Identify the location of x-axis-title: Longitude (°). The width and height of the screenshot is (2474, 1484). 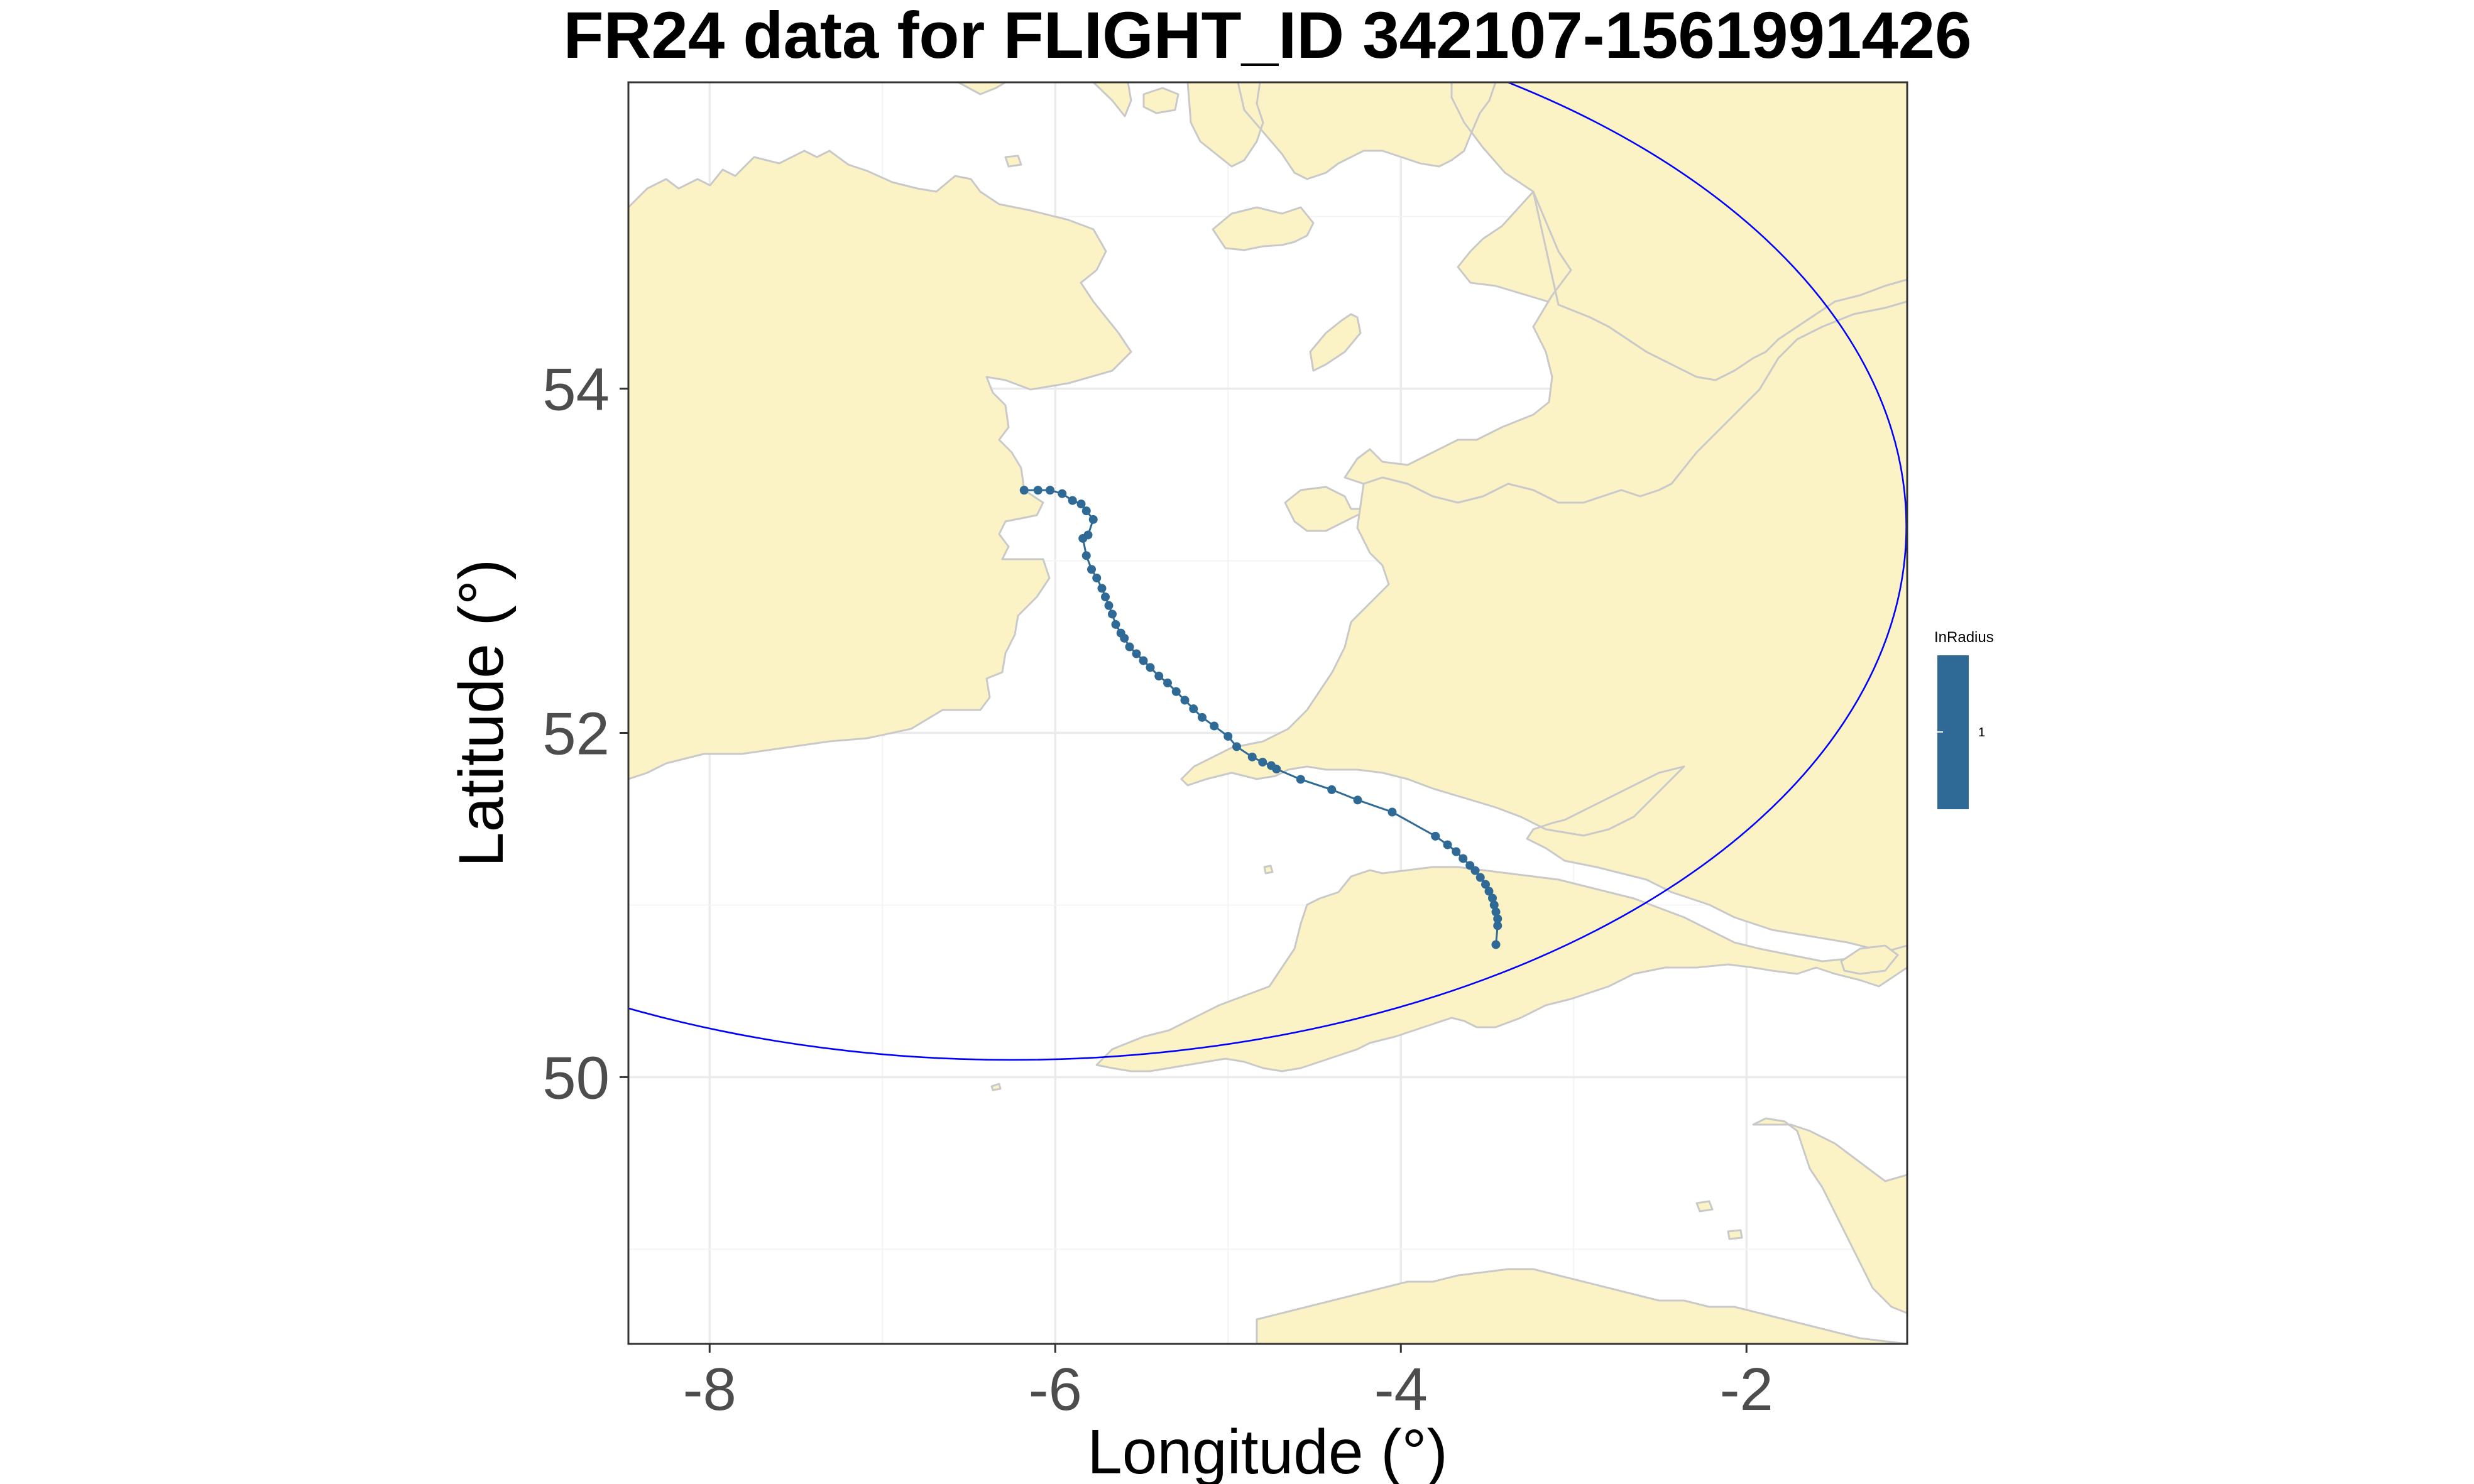
(1267, 1450).